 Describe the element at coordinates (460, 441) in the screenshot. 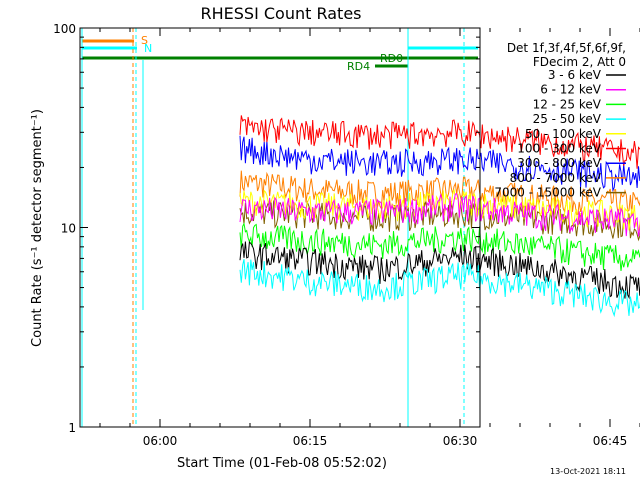

I see `x-tick-label-2: 06:30` at that location.